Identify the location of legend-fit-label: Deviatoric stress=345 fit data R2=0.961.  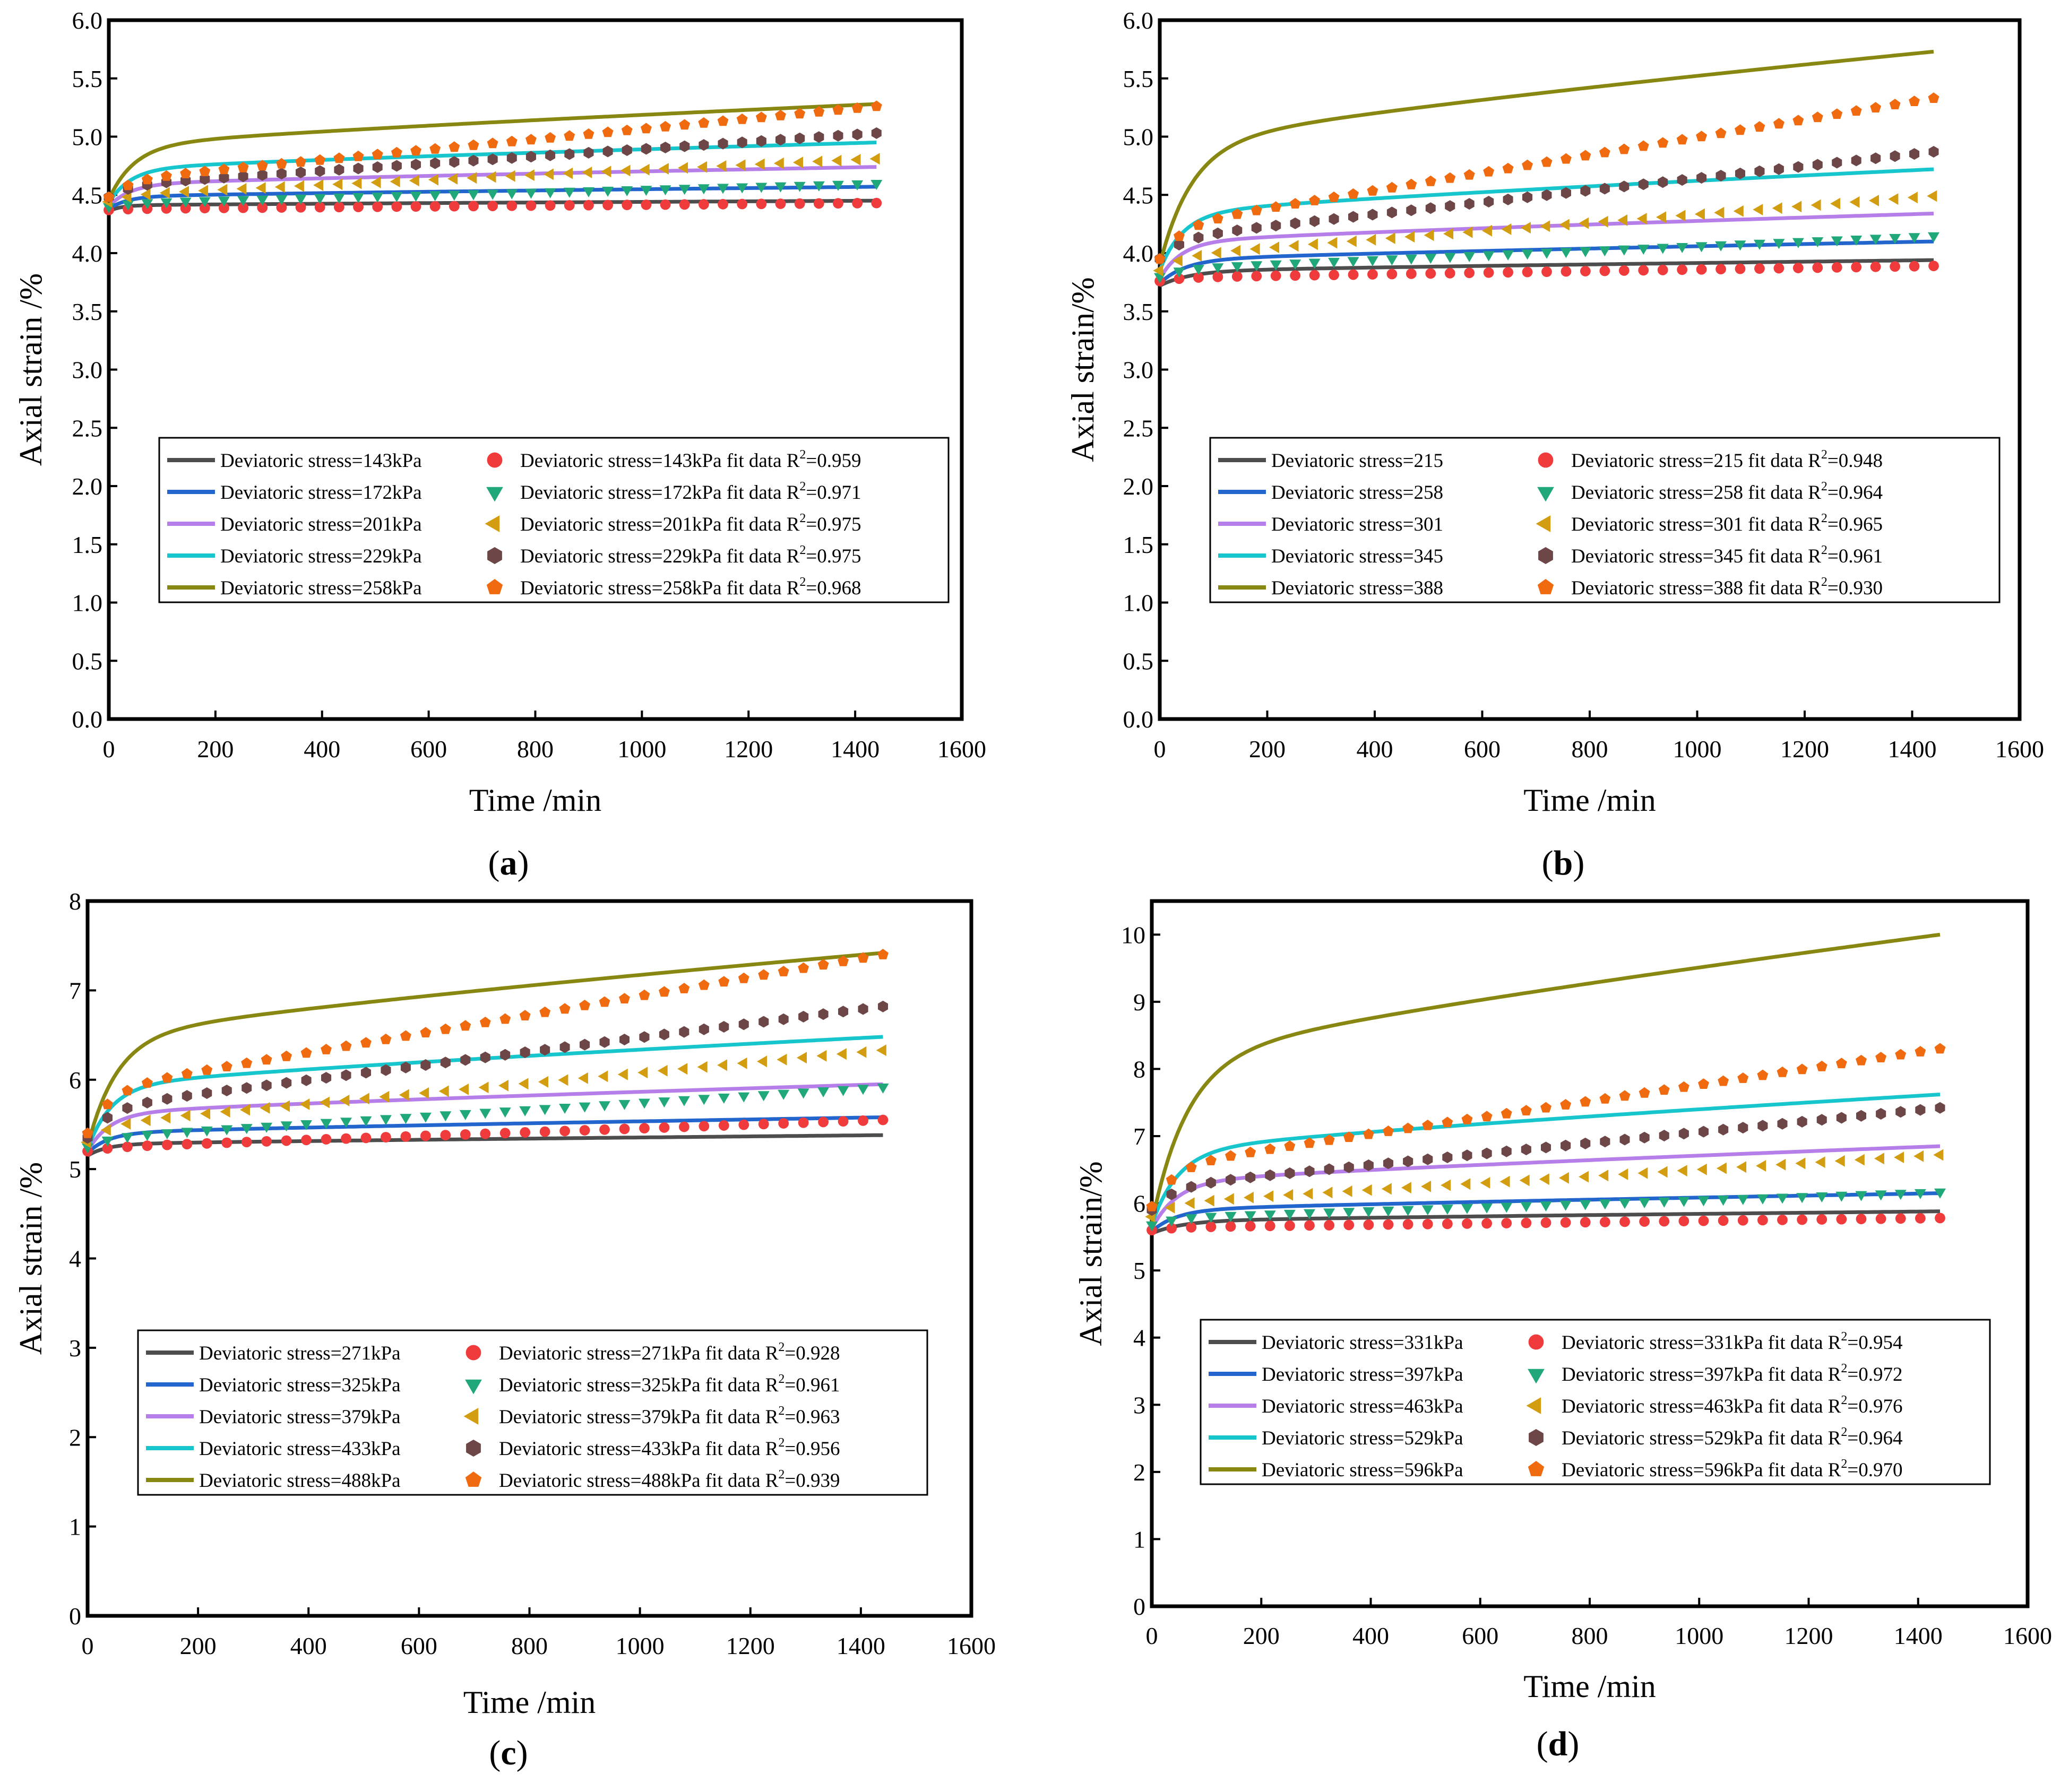
(1727, 555).